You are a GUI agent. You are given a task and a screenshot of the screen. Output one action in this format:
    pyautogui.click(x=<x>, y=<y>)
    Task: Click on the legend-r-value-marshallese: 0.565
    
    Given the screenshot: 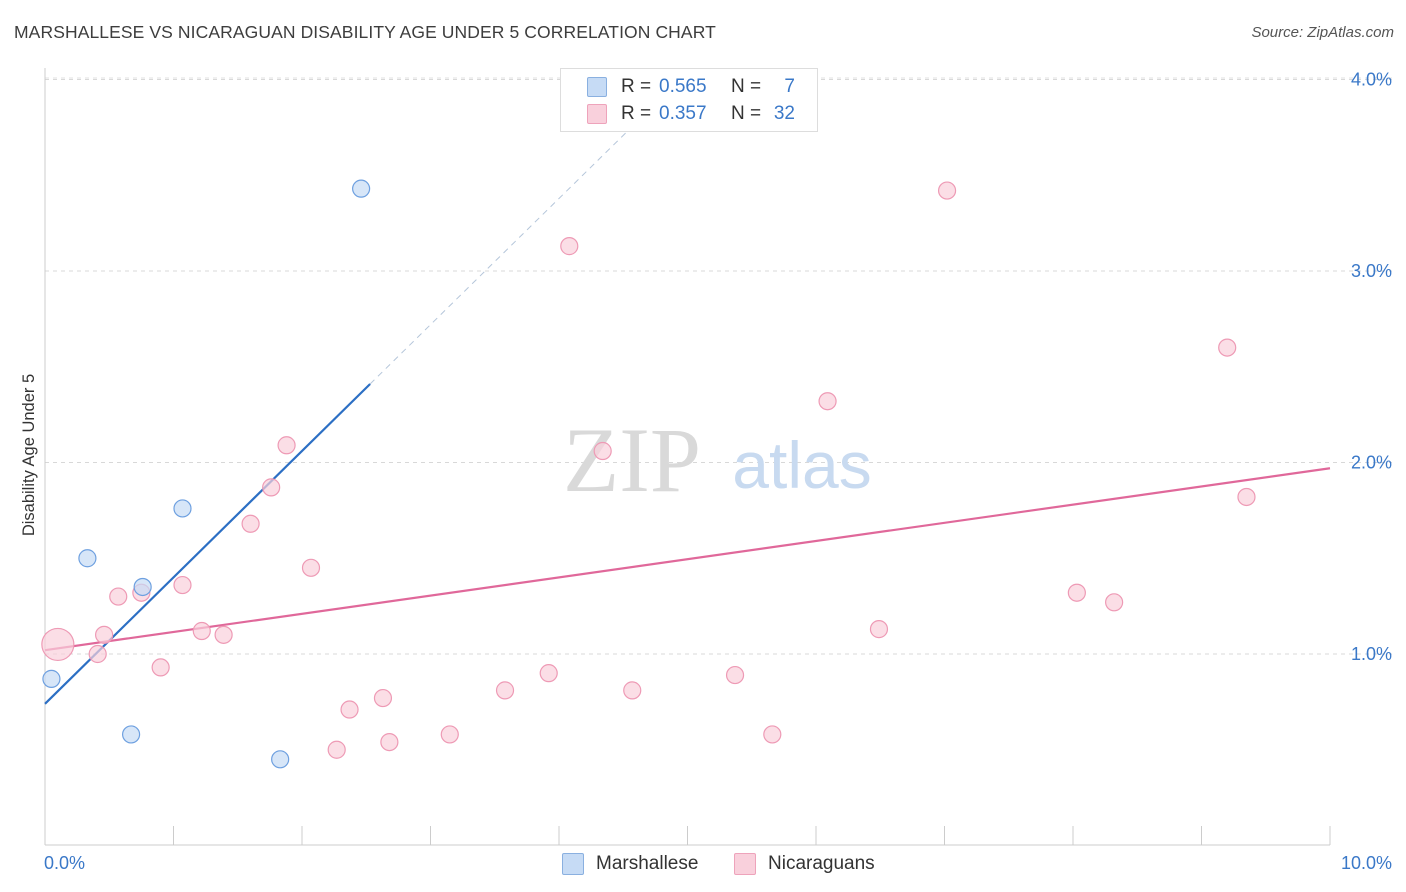 What is the action you would take?
    pyautogui.click(x=683, y=86)
    